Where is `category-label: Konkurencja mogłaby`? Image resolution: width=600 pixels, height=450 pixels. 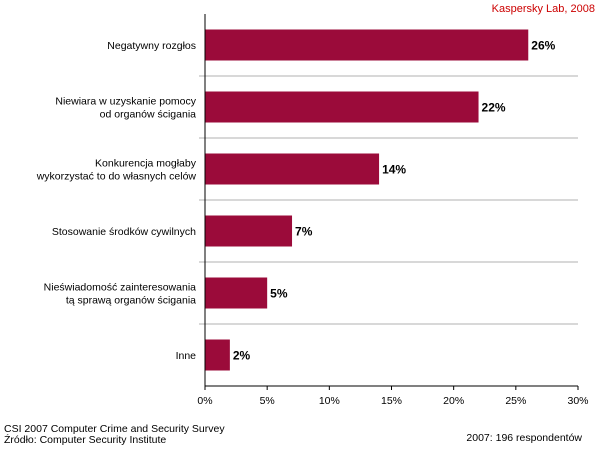
category-label: Konkurencja mogłaby is located at coordinates (146, 164).